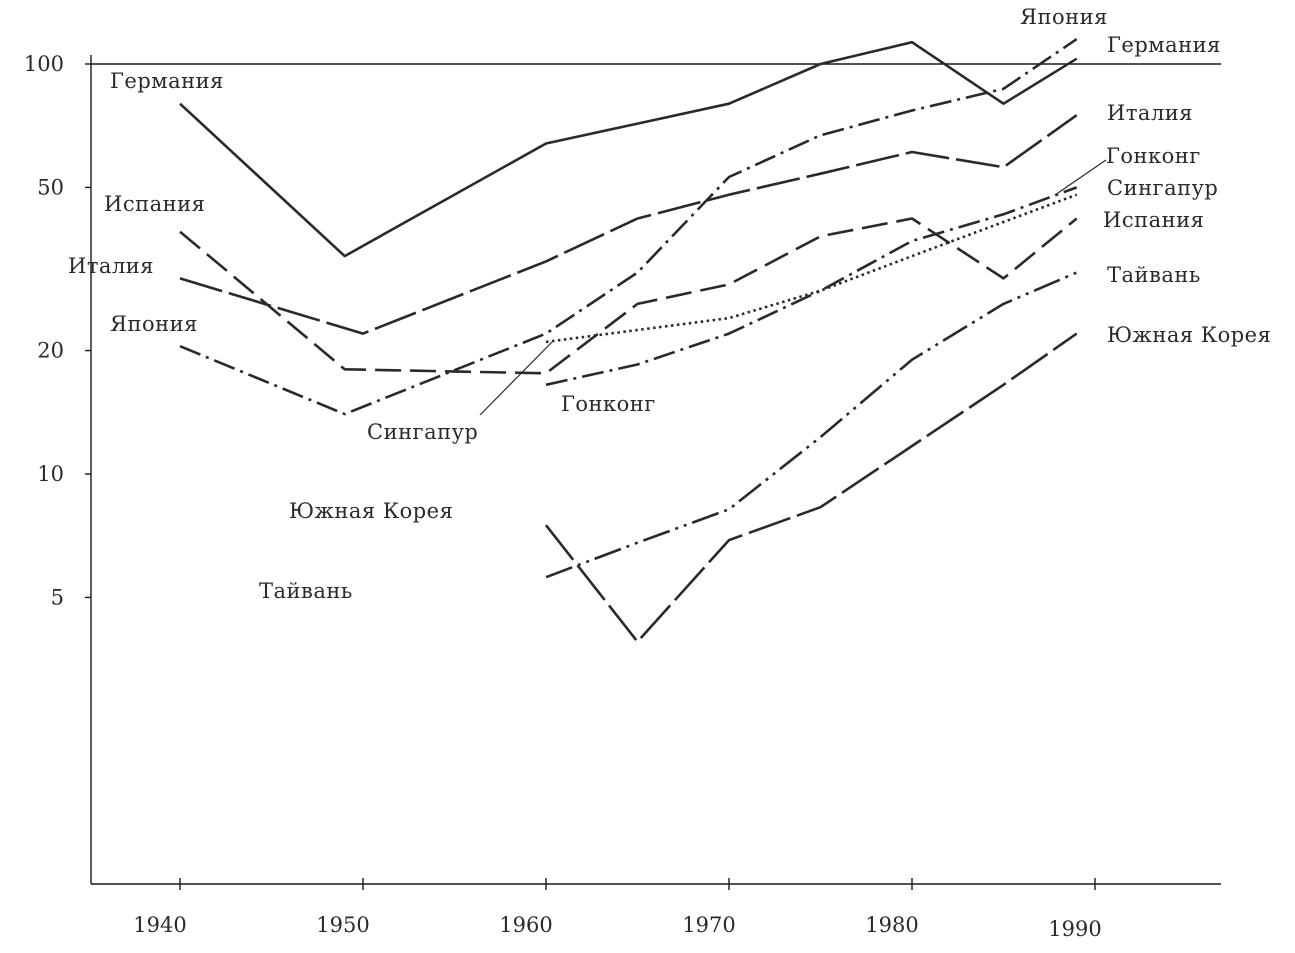  Describe the element at coordinates (1162, 188) in the screenshot. I see `series-label-end: Сингапур` at that location.